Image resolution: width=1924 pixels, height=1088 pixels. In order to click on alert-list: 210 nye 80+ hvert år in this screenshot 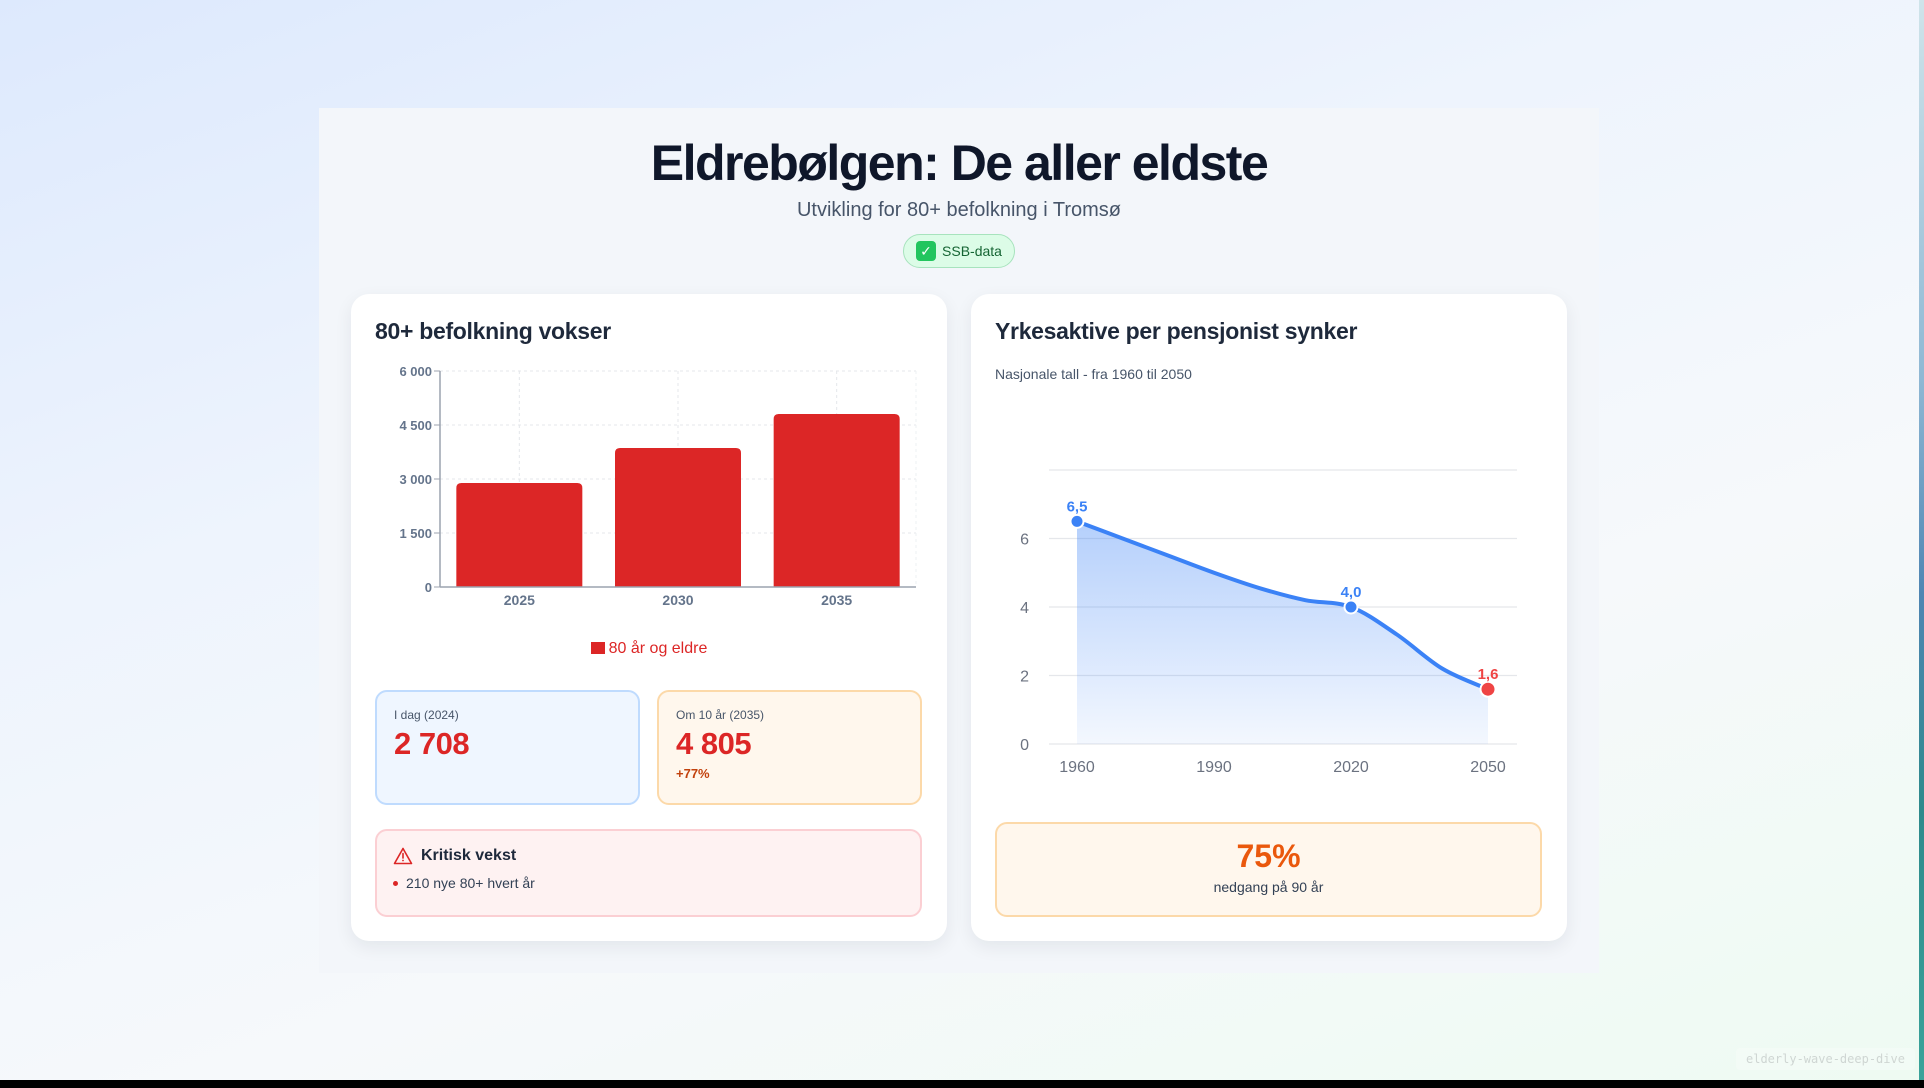, I will do `click(648, 883)`.